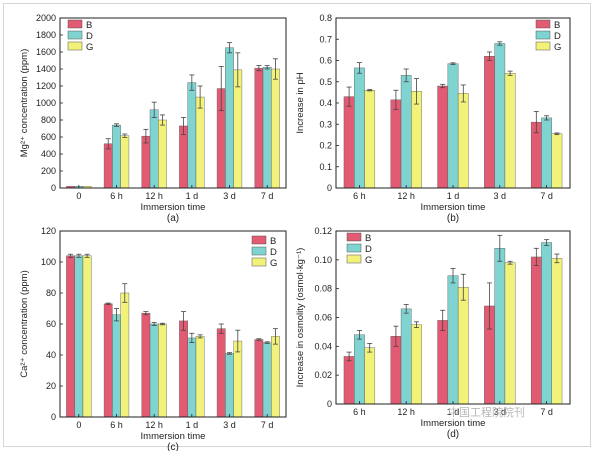 The image size is (595, 451). I want to click on y-tick-label: 0.10, so click(323, 260).